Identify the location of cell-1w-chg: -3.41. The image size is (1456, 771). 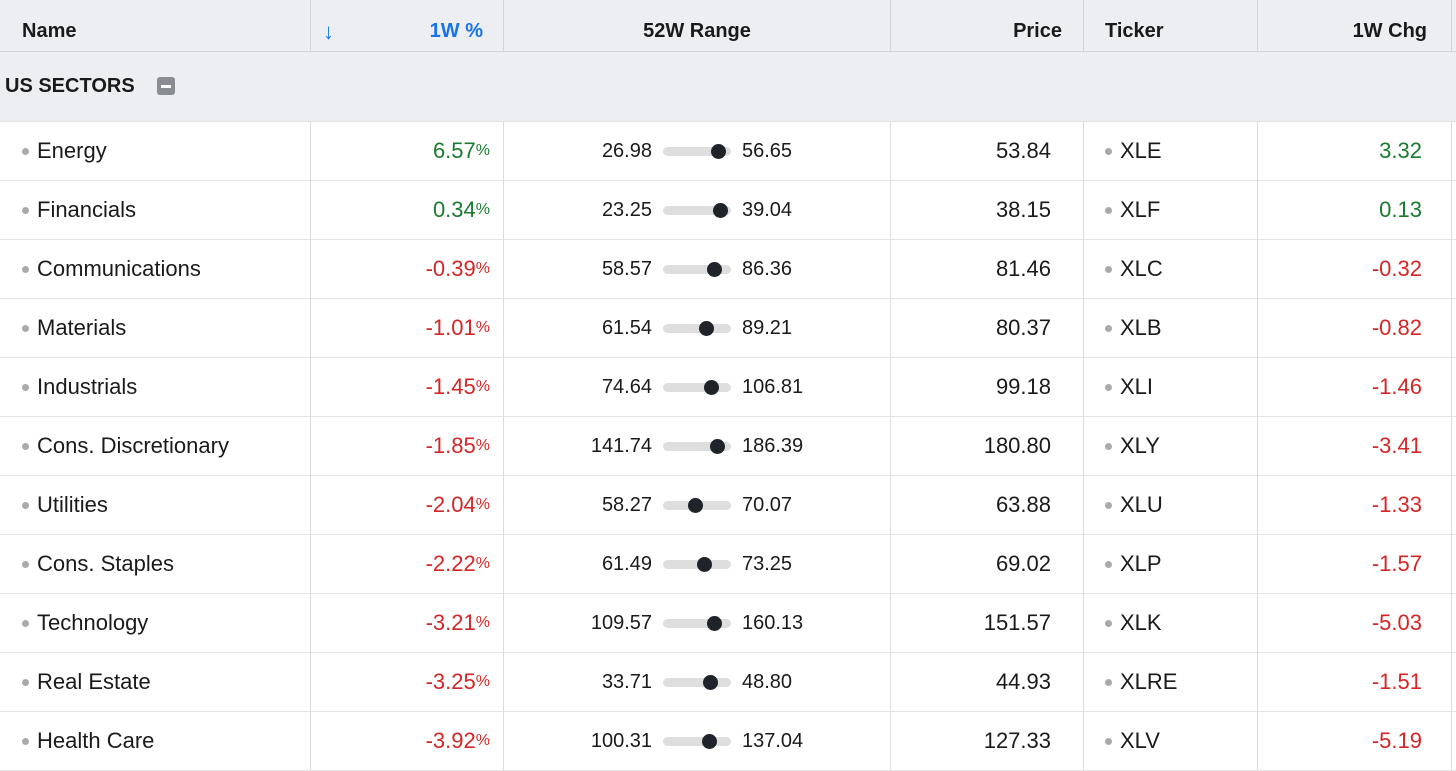
(1354, 446).